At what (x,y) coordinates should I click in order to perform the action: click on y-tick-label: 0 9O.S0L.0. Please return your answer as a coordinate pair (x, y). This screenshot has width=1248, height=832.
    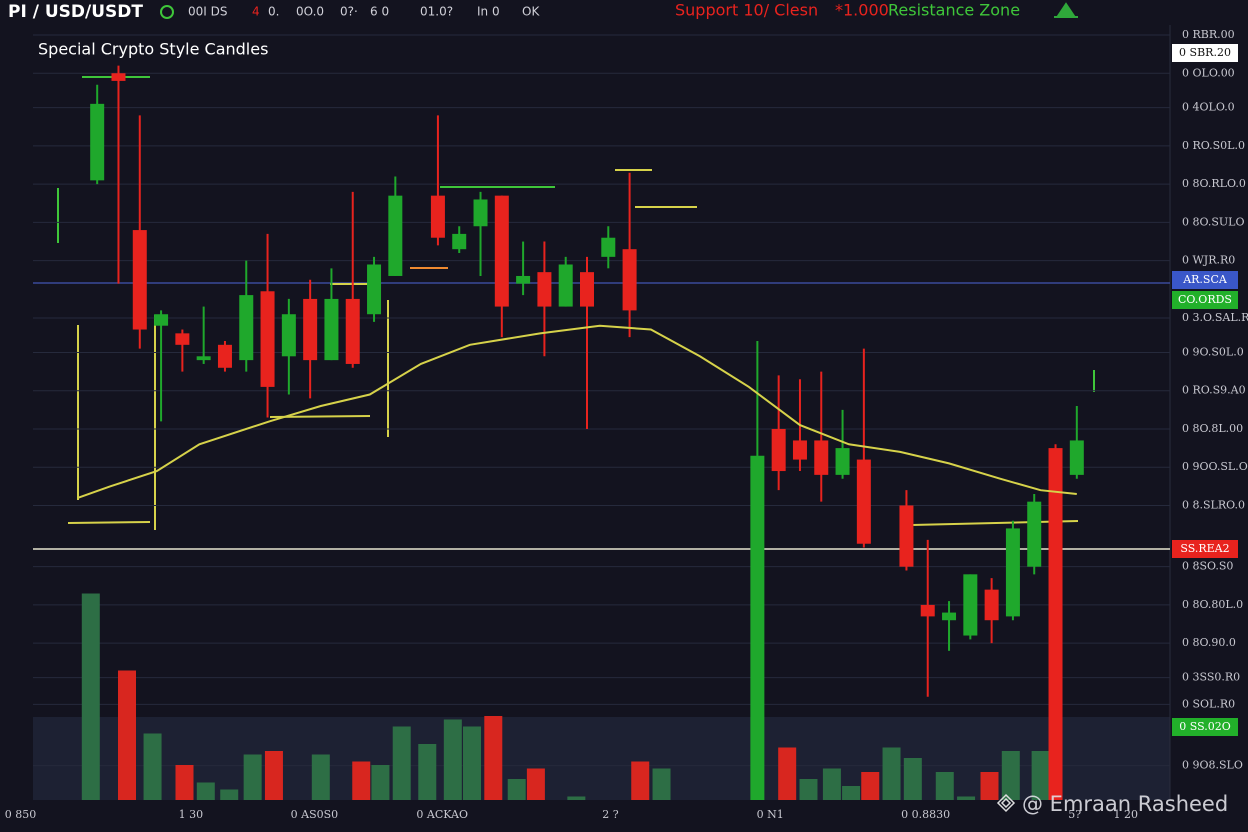
    Looking at the image, I should click on (1213, 351).